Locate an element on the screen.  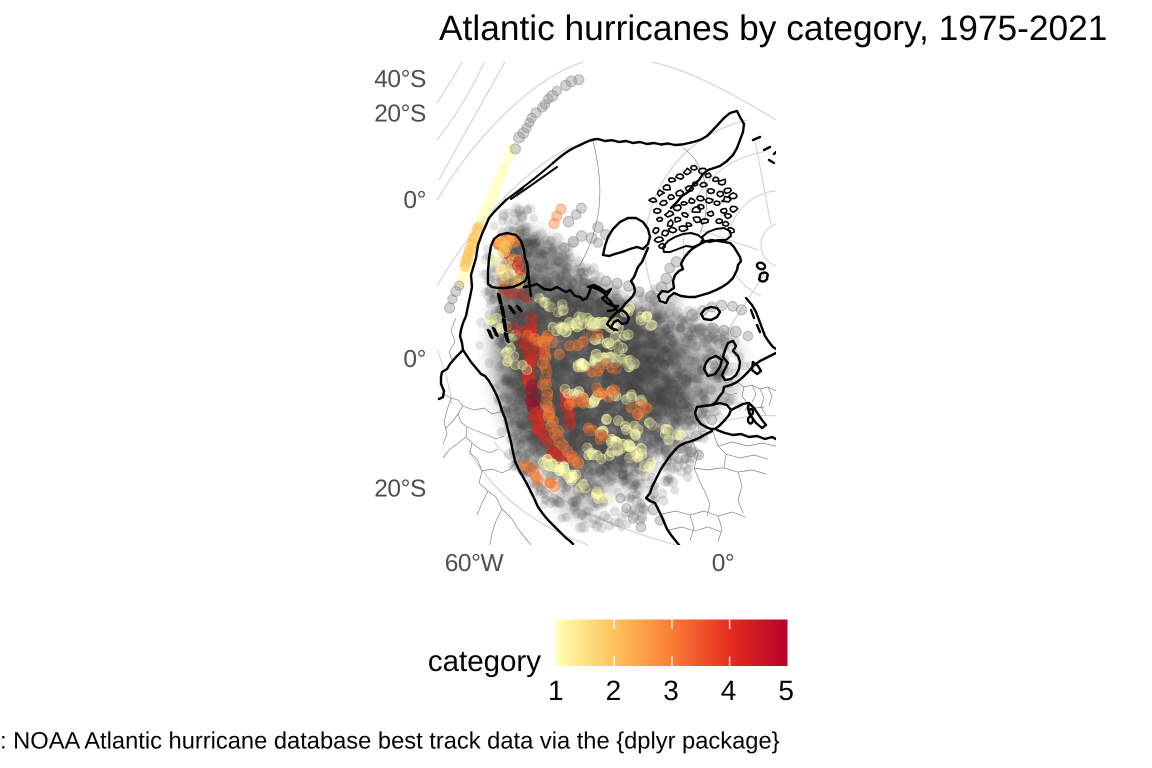
svg-text: 3 is located at coordinates (671, 690).